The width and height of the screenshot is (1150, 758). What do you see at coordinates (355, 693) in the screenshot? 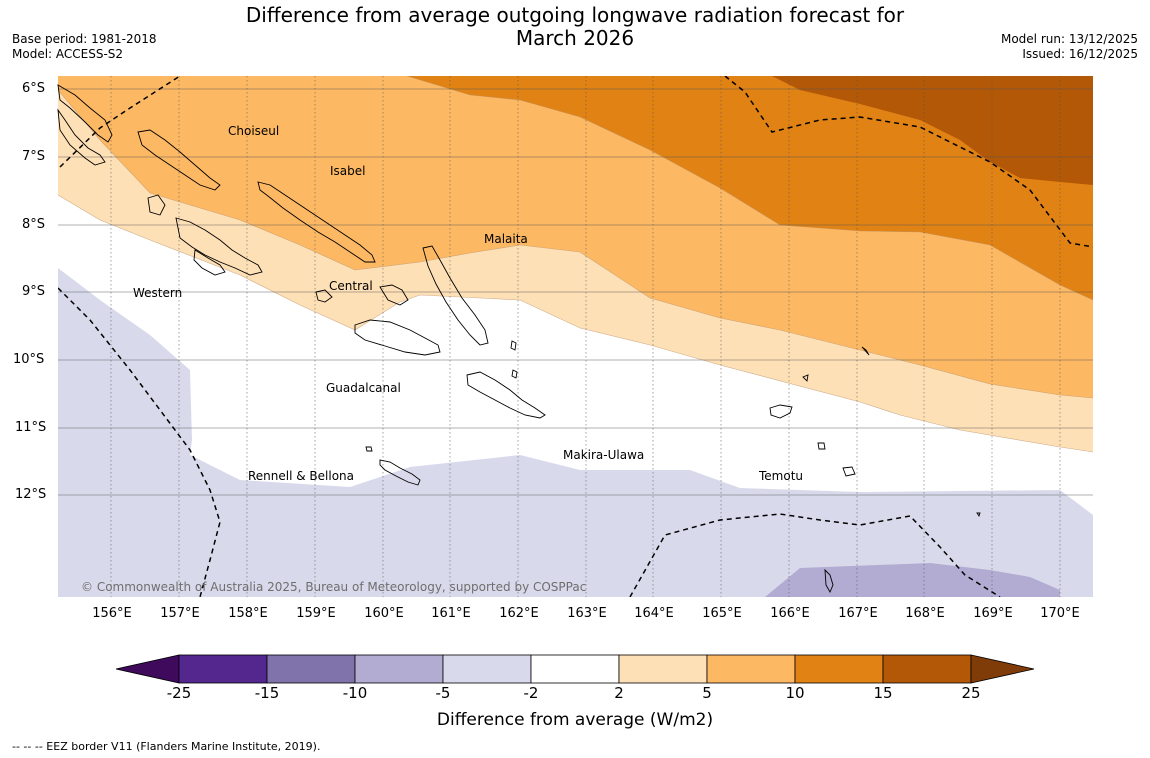
I see `colorbar-tick-label: -10` at bounding box center [355, 693].